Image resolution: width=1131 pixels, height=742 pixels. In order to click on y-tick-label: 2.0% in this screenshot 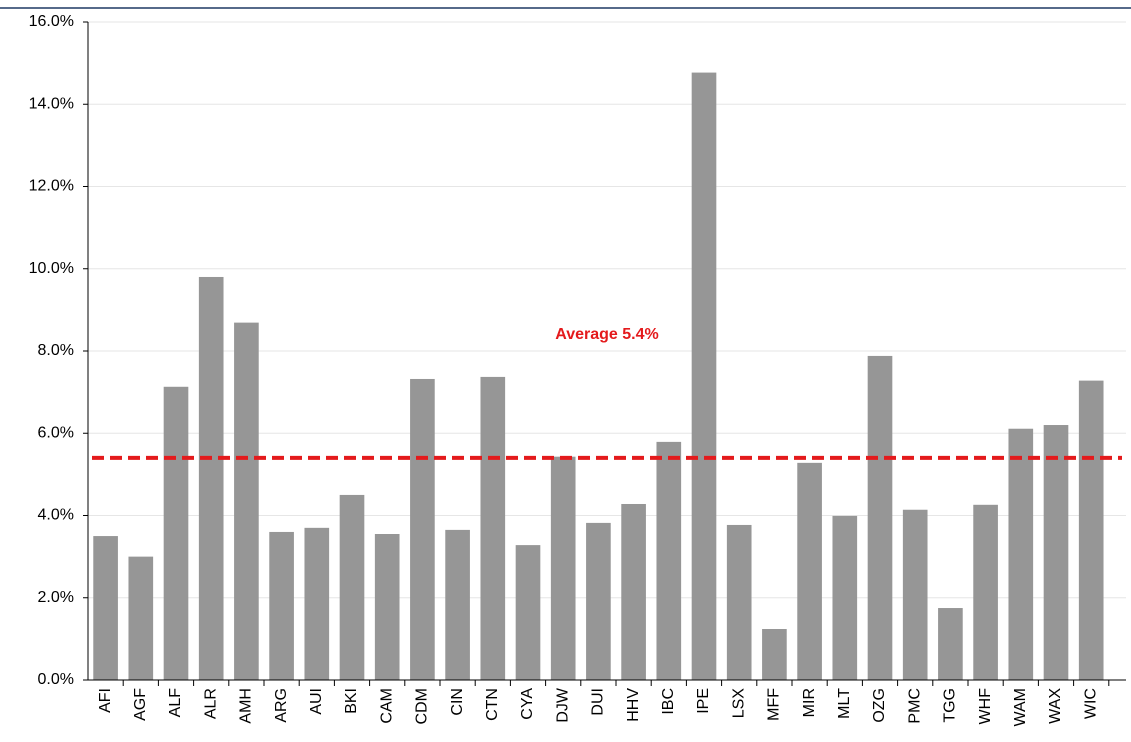, I will do `click(56, 597)`.